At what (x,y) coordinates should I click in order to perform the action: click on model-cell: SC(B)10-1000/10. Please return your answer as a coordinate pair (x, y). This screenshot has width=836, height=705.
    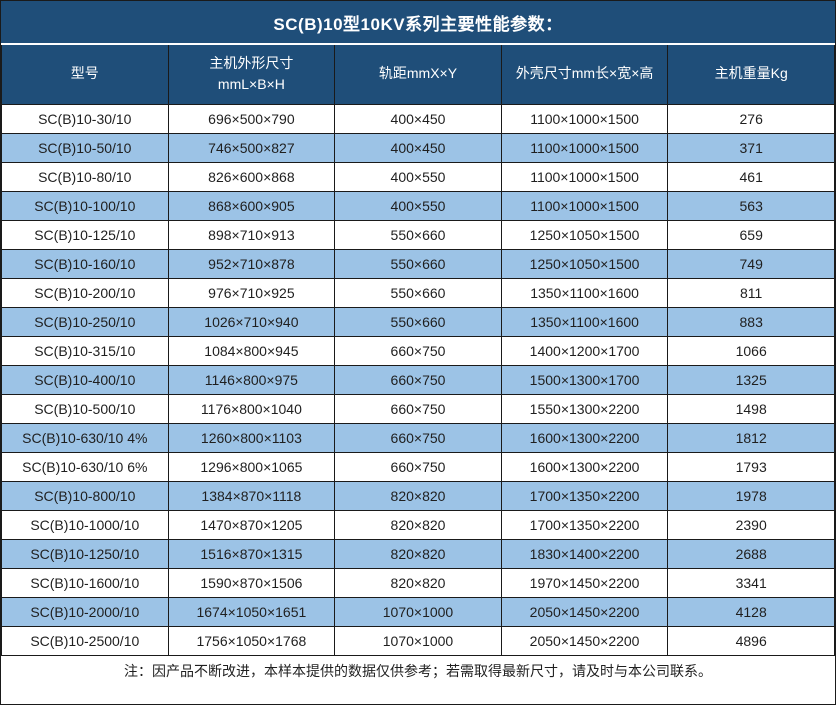
    Looking at the image, I should click on (85, 524).